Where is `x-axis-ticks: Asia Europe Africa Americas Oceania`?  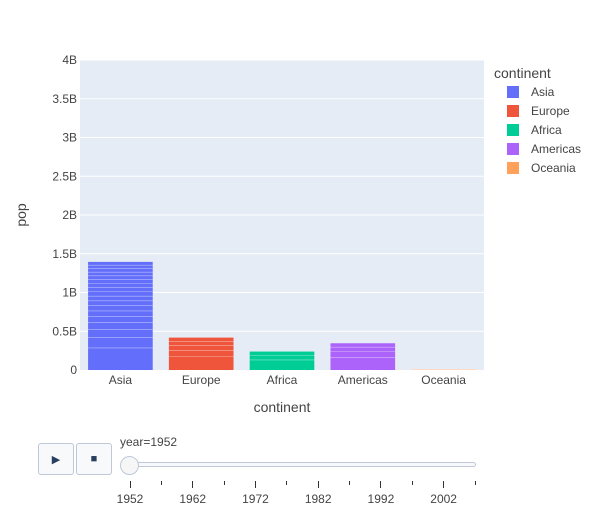
x-axis-ticks: Asia Europe Africa Americas Oceania is located at coordinates (288, 380).